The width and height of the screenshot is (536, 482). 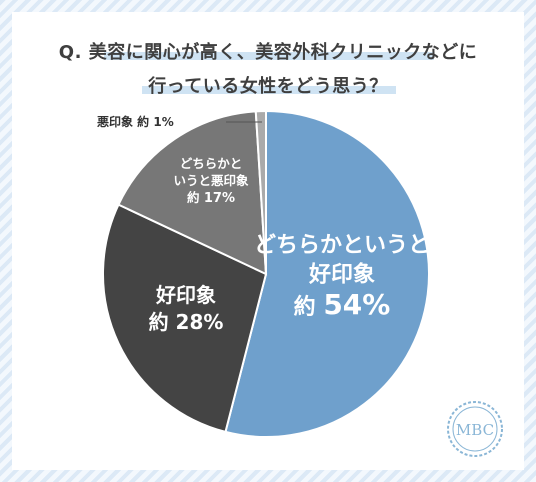 I want to click on pie-label-4: 悪印象 約 1%, so click(x=179, y=121).